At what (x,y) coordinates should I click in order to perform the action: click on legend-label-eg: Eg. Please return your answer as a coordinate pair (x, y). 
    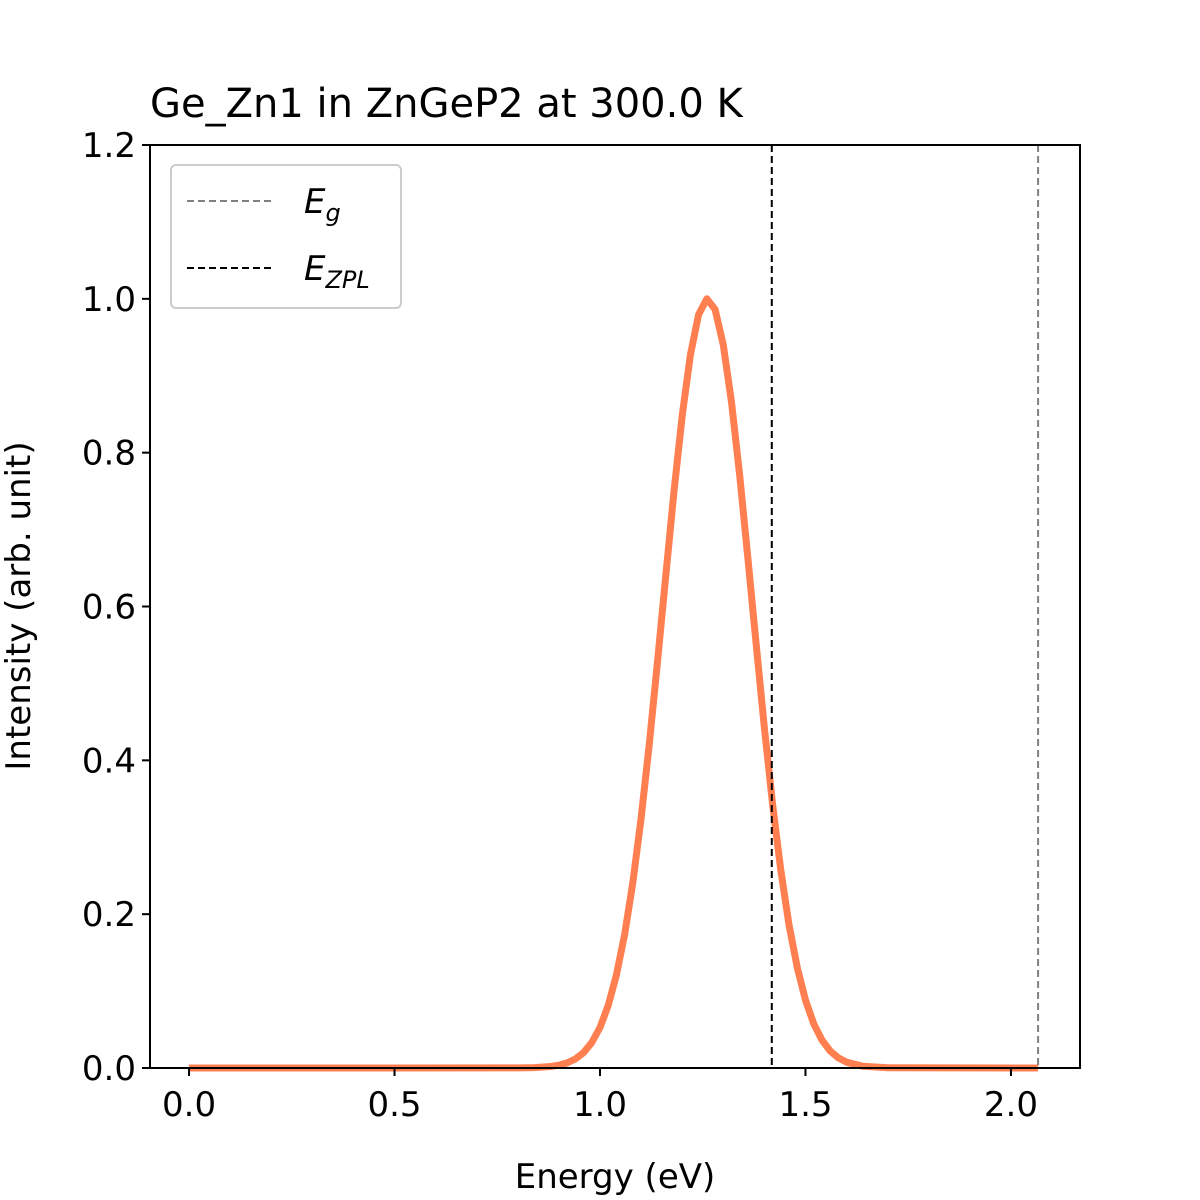
    Looking at the image, I should click on (322, 204).